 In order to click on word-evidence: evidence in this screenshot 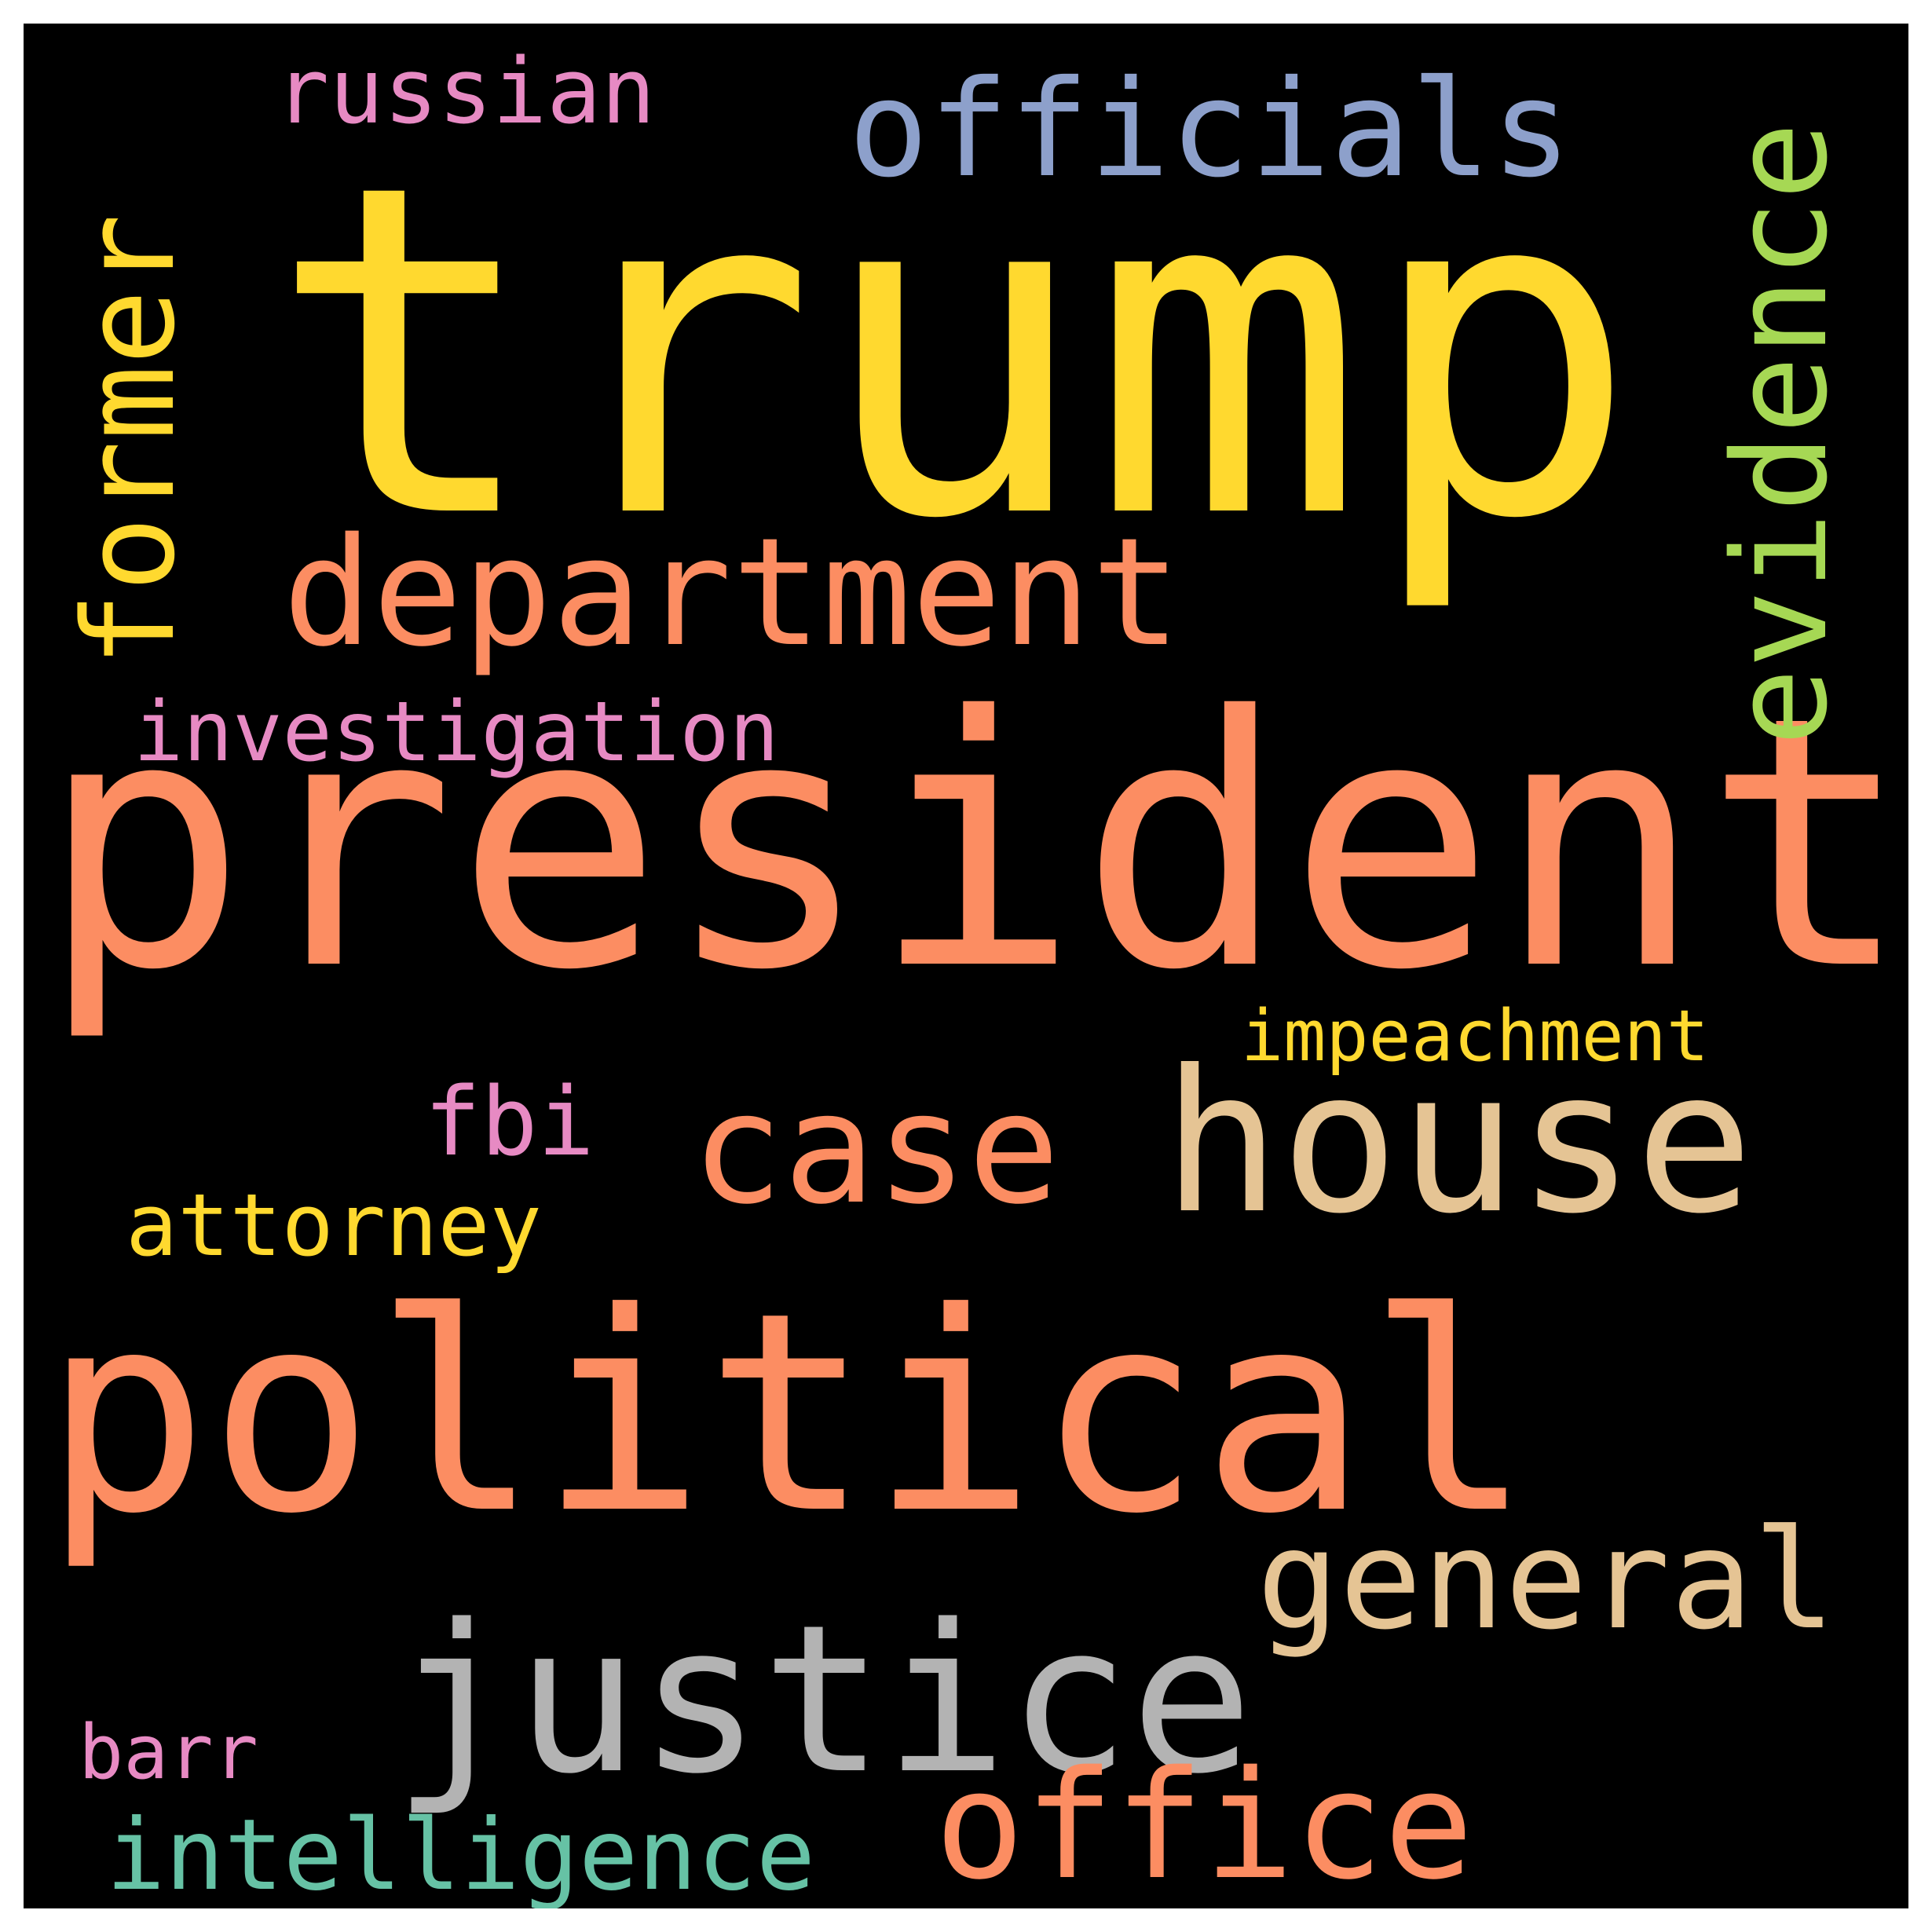, I will do `click(1781, 434)`.